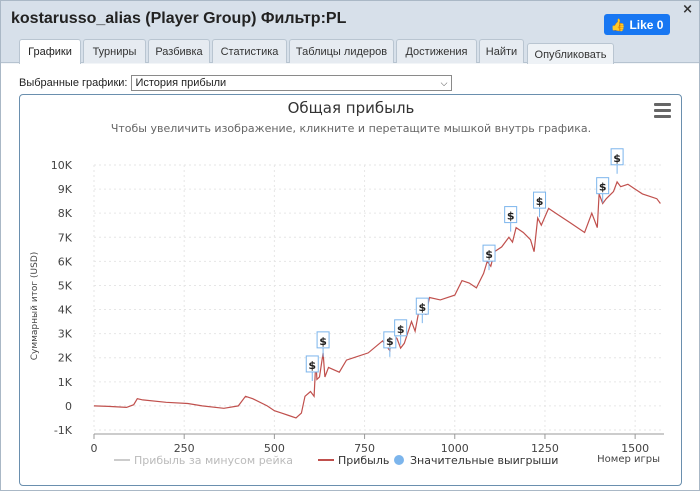  Describe the element at coordinates (545, 448) in the screenshot. I see `x-tick-label: 1250` at that location.